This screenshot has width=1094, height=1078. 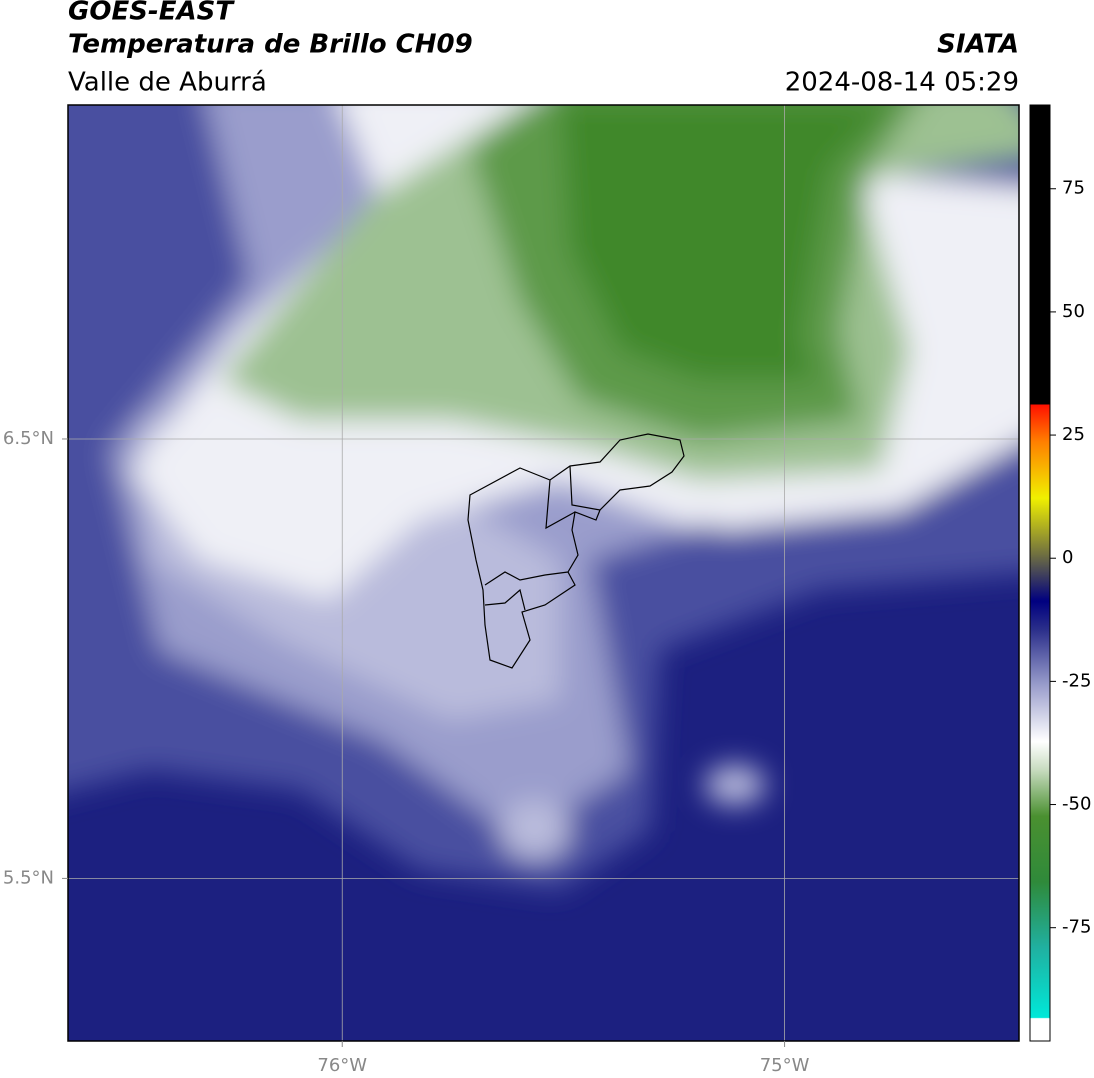 I want to click on colorbar-frame, so click(x=1040, y=573).